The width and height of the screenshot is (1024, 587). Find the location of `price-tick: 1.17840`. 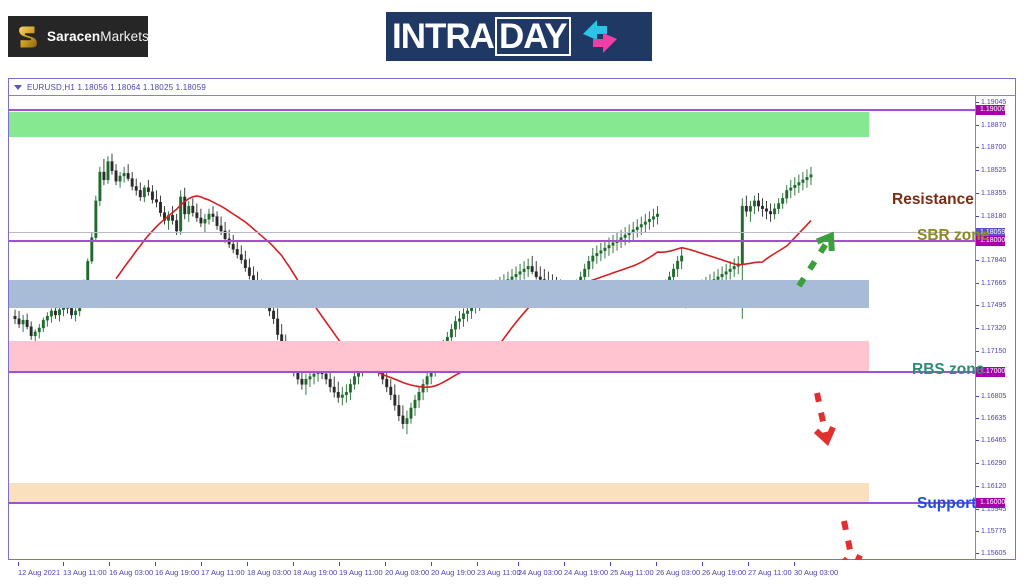

price-tick: 1.17840 is located at coordinates (991, 261).